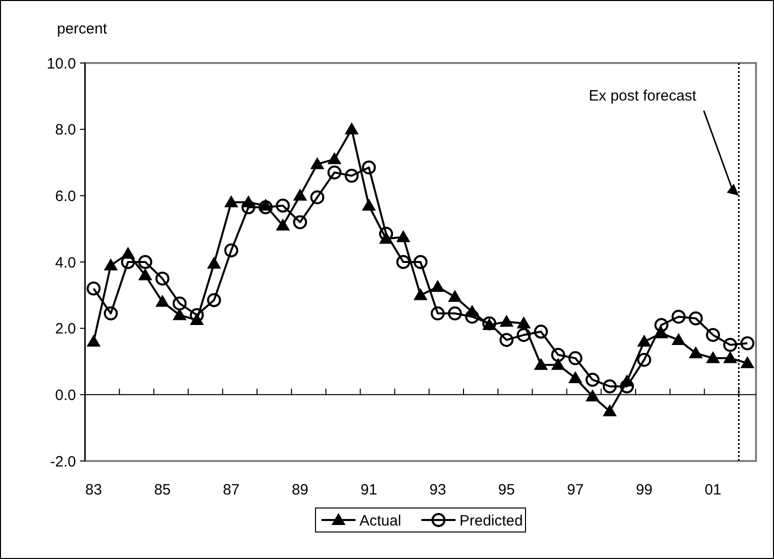 The height and width of the screenshot is (559, 774). I want to click on y-tick-label: 4.0, so click(65, 263).